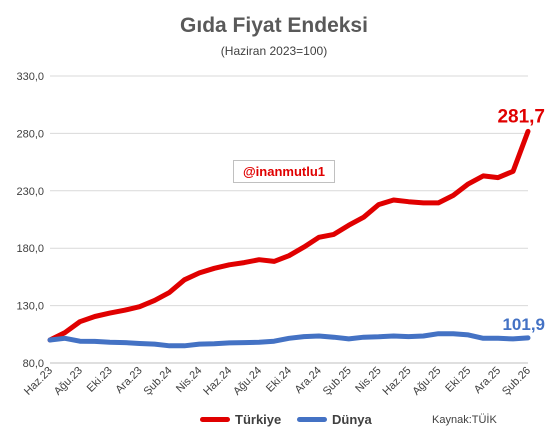 This screenshot has height=445, width=548. I want to click on x-tick-label: Ara.25, so click(487, 380).